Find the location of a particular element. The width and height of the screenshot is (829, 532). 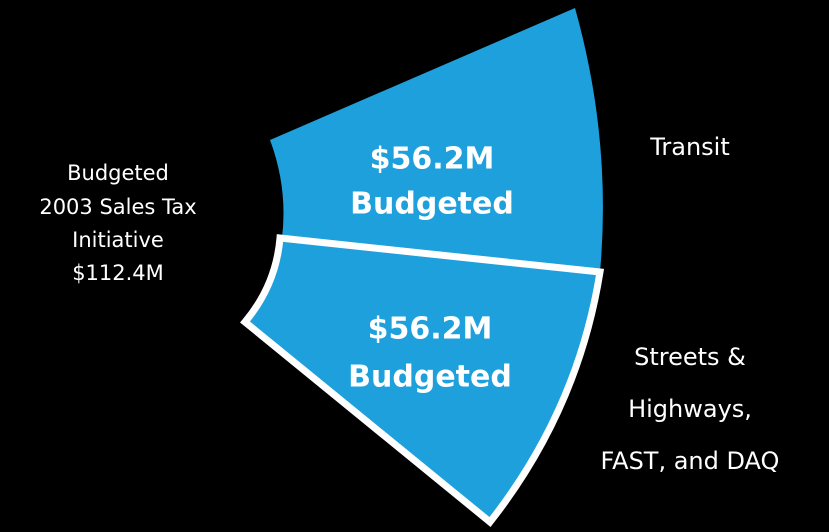

segment-name: Streets & is located at coordinates (690, 357).